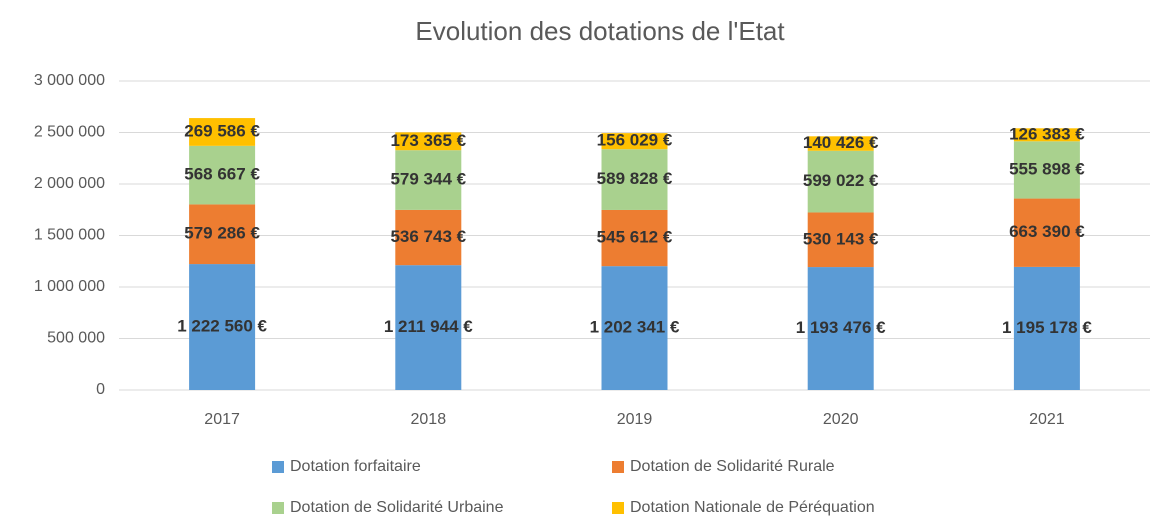  I want to click on x-tick-label: 2020, so click(841, 419).